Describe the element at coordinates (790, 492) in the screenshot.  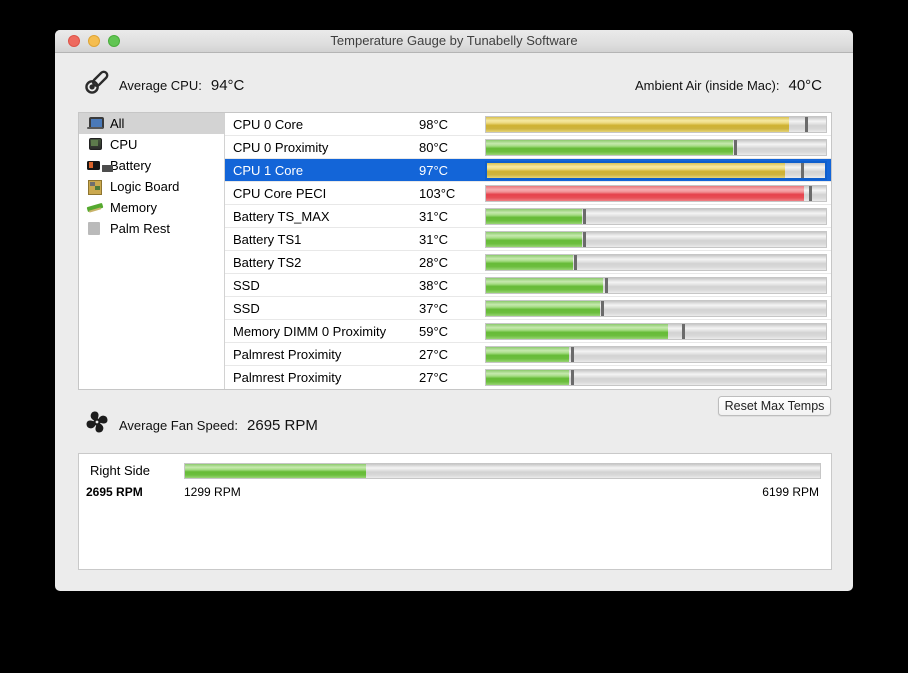
I see `fan-max-rpm: 6199 RPM` at that location.